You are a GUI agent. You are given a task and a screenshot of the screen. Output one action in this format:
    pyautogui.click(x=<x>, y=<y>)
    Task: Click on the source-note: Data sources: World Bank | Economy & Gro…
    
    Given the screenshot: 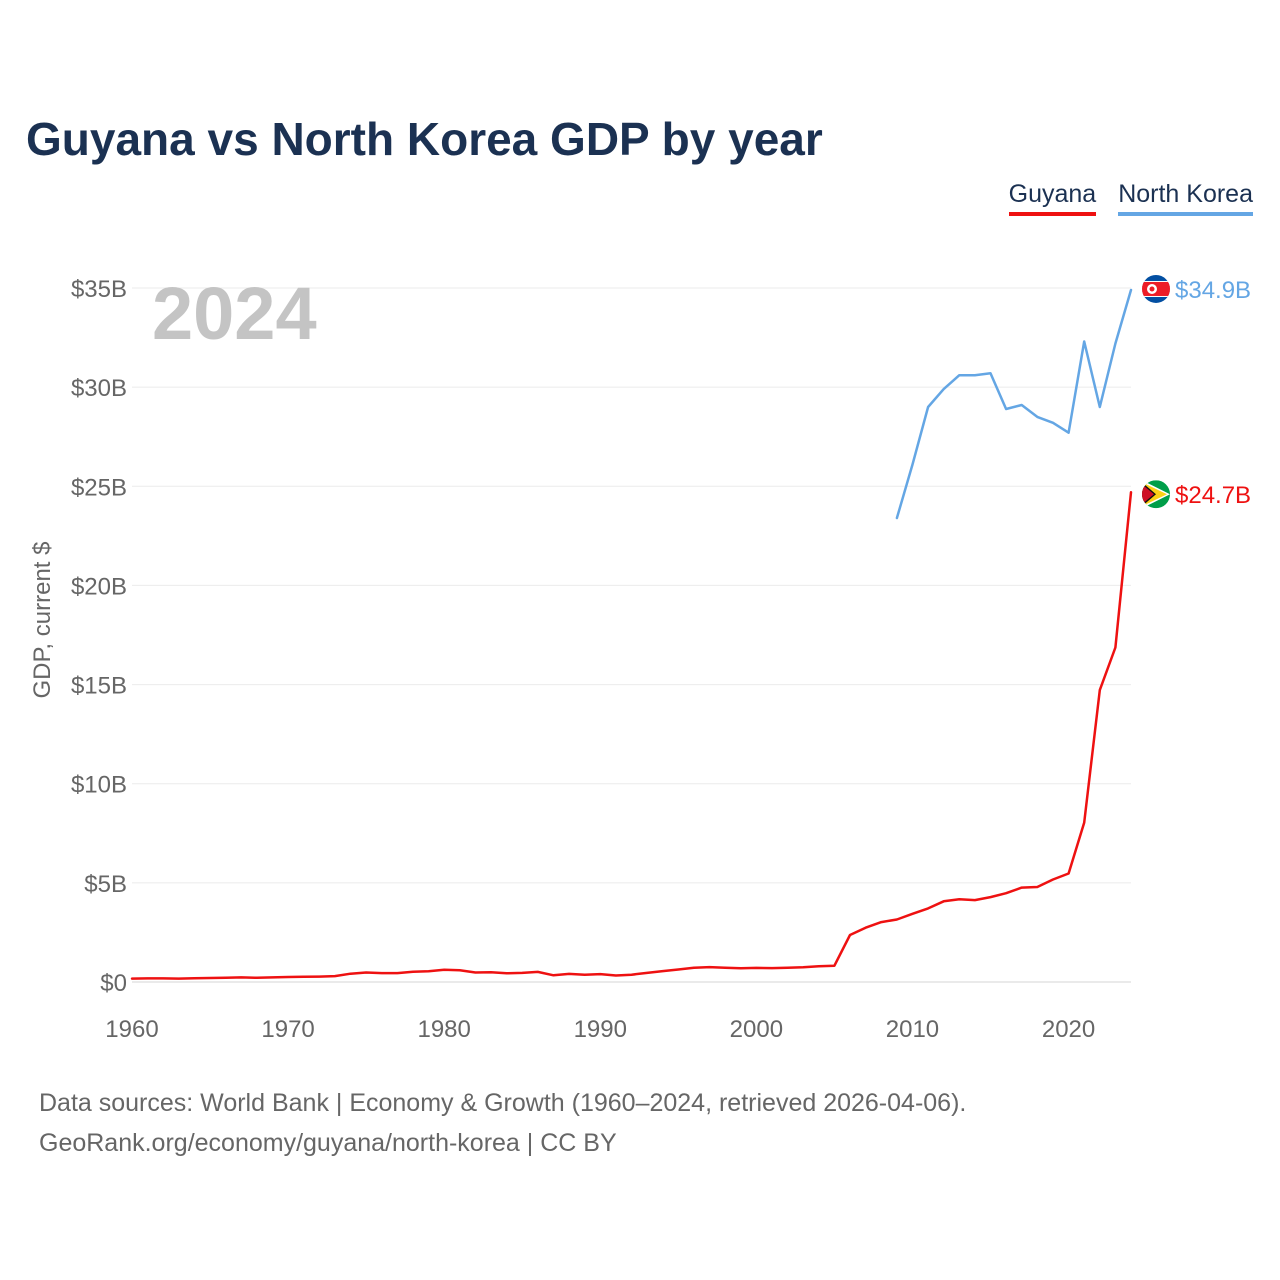 What is the action you would take?
    pyautogui.click(x=502, y=1123)
    